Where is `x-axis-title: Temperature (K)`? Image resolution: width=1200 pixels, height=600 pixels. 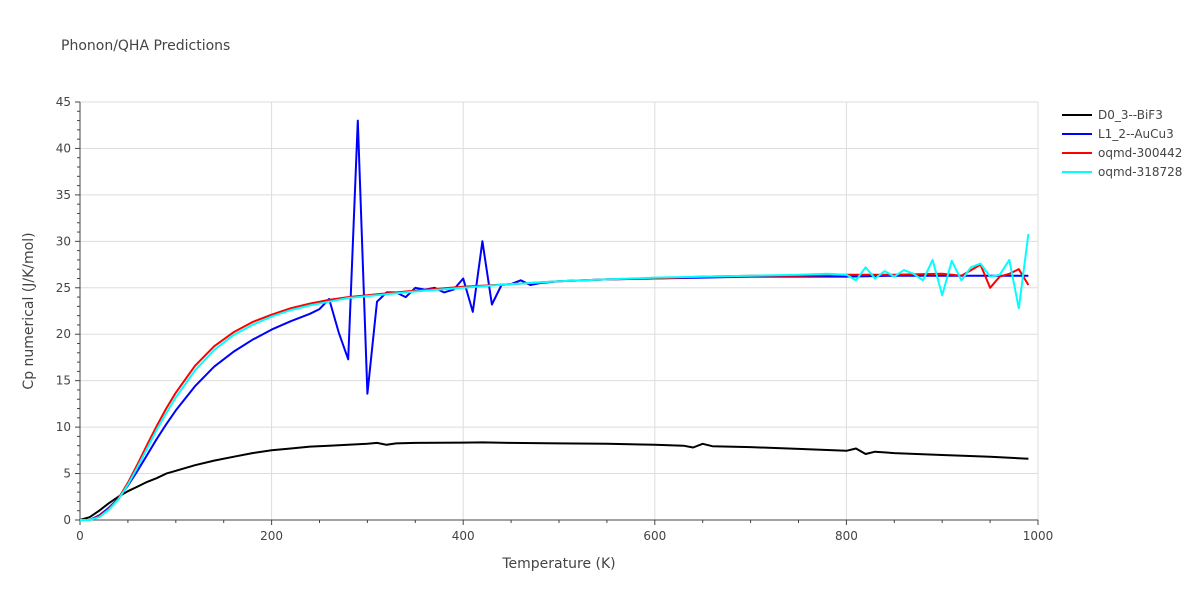 x-axis-title: Temperature (K) is located at coordinates (558, 564).